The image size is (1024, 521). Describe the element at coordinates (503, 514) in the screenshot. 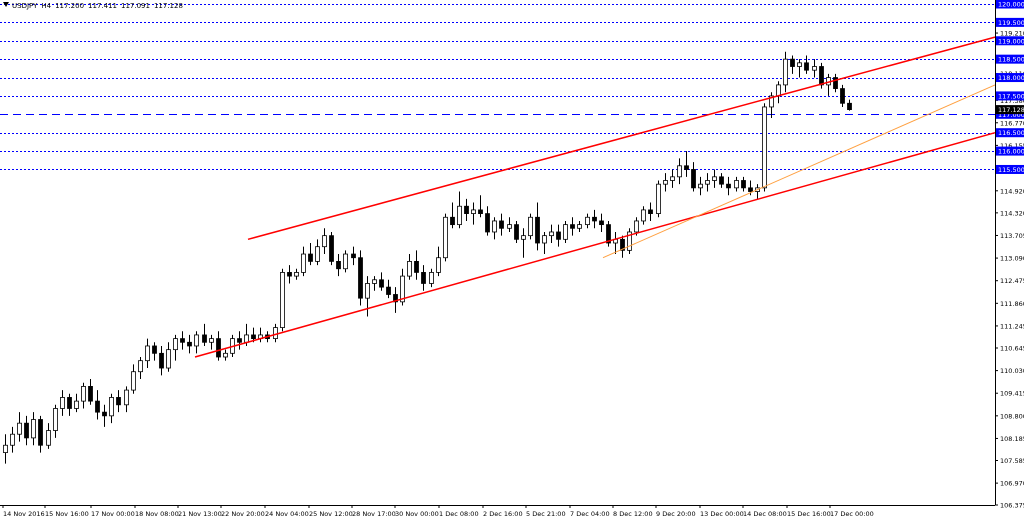

I see `time-tick-label: 2 Dec 16:00` at that location.